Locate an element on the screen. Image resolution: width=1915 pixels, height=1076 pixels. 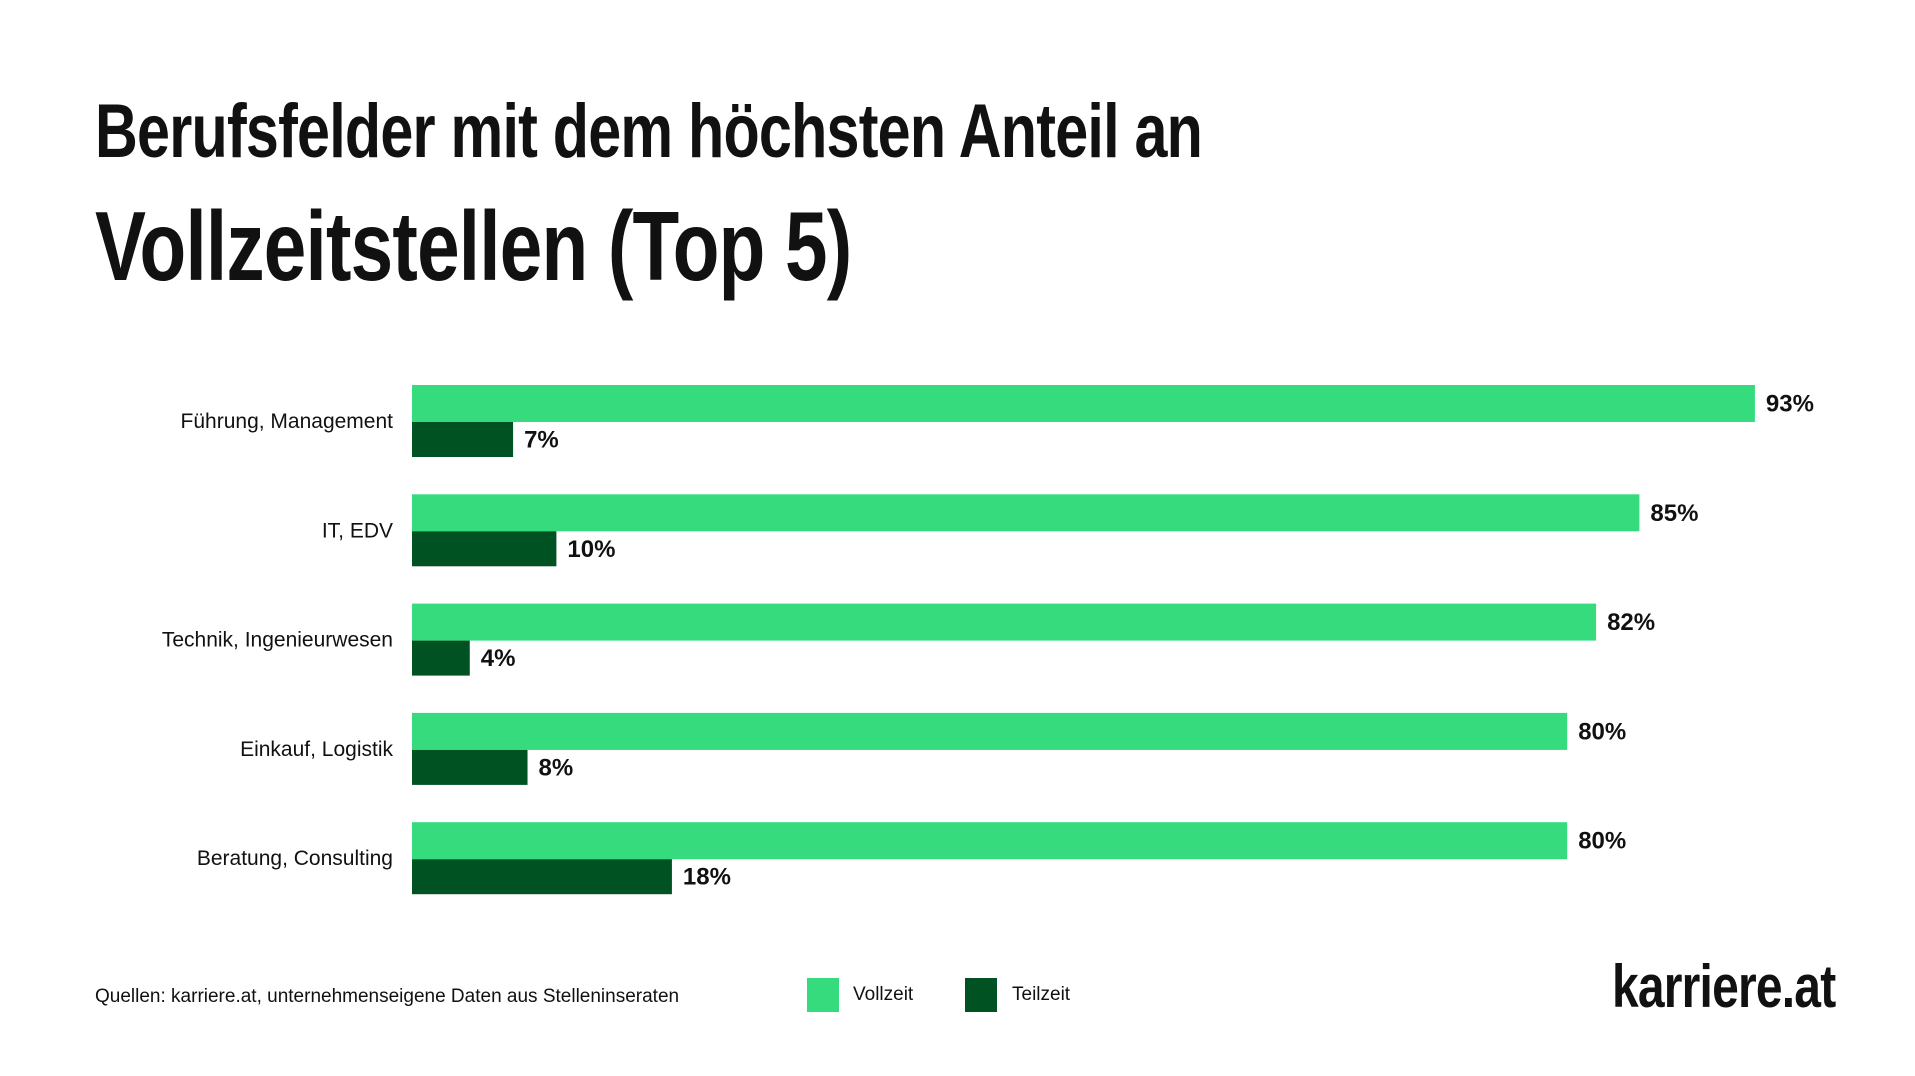
category-label: Führung, Management is located at coordinates (287, 421).